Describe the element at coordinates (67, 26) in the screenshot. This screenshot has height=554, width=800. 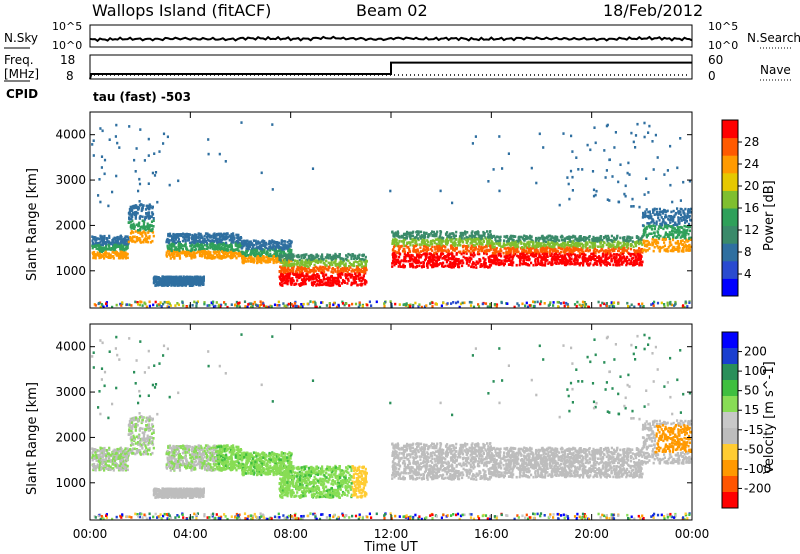
I see `nsky-left-tick-top: 10^5` at that location.